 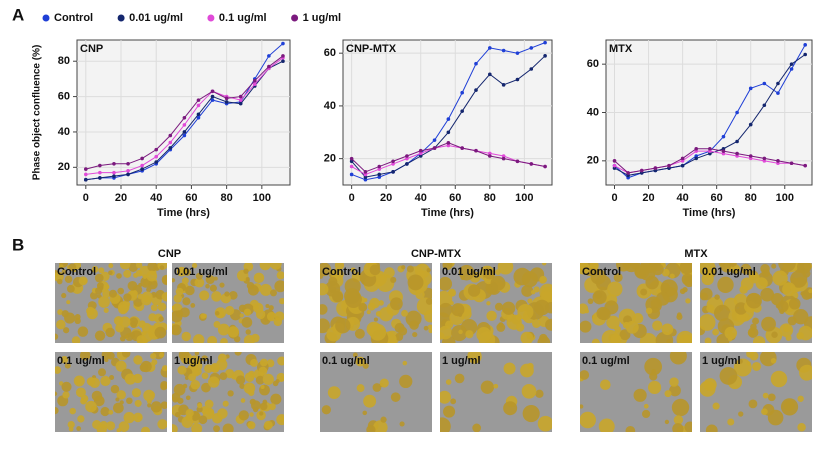 What do you see at coordinates (330, 159) in the screenshot?
I see `y-tick-label: 20` at bounding box center [330, 159].